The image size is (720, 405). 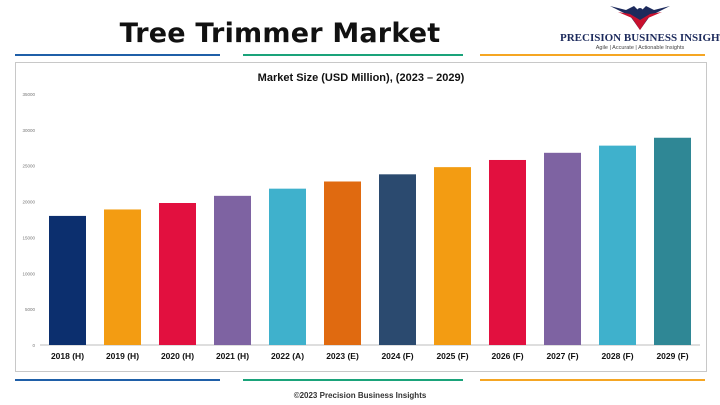 What do you see at coordinates (640, 48) in the screenshot?
I see `logo-tagline: Agile | Accurate | Actionable Insights` at bounding box center [640, 48].